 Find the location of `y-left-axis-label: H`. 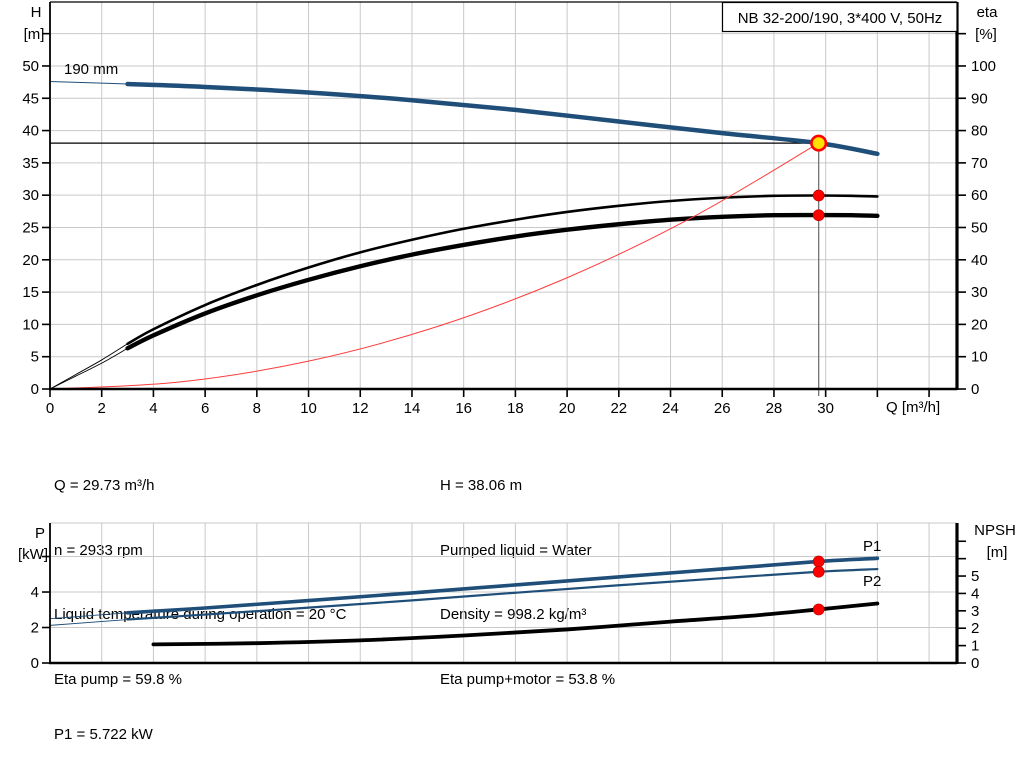

y-left-axis-label: H is located at coordinates (36, 12).